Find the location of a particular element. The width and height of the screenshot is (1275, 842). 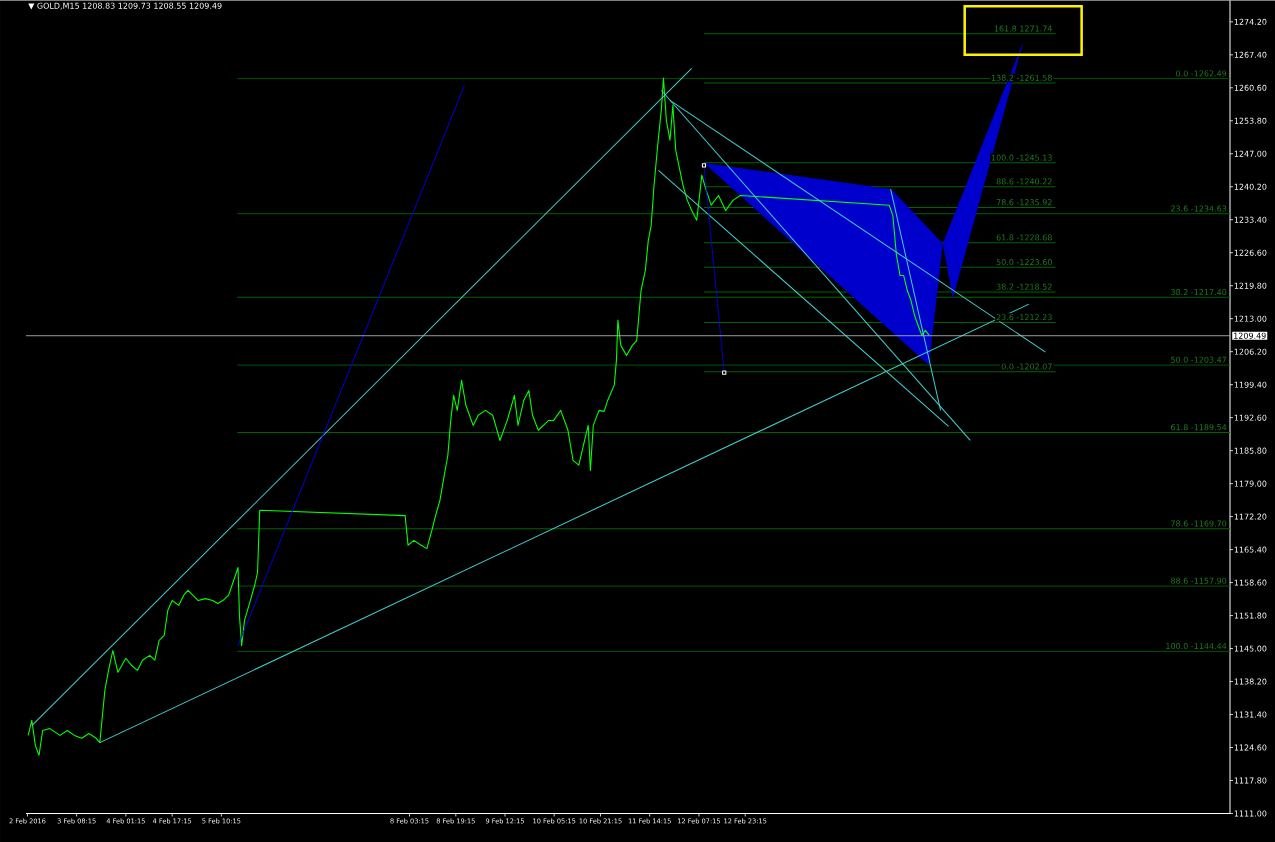

y-tick-label: 1247.00 is located at coordinates (1250, 153).